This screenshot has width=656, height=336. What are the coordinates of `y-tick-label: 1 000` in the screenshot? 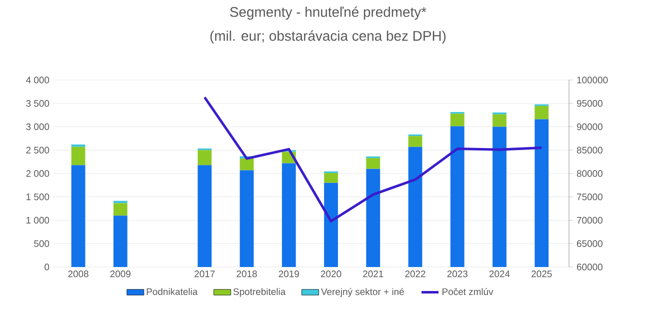 It's located at (38, 220).